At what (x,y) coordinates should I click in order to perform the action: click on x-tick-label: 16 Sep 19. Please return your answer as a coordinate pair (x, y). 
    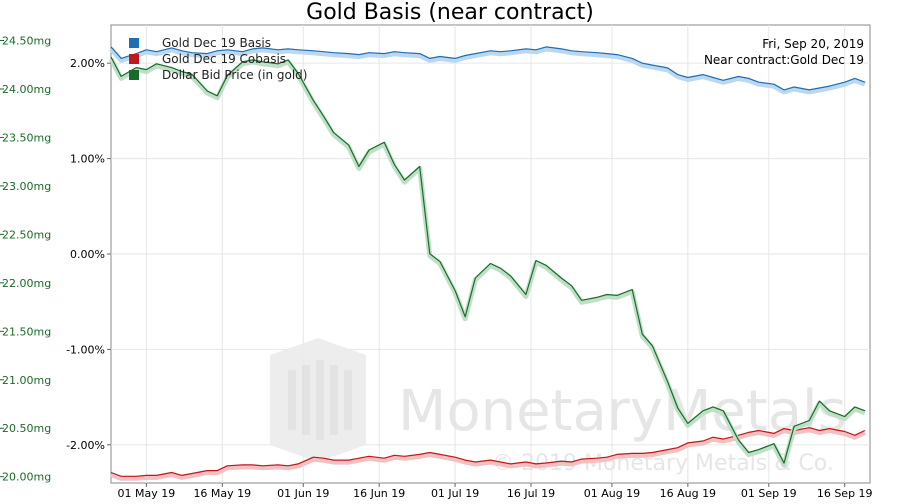
    Looking at the image, I should click on (845, 493).